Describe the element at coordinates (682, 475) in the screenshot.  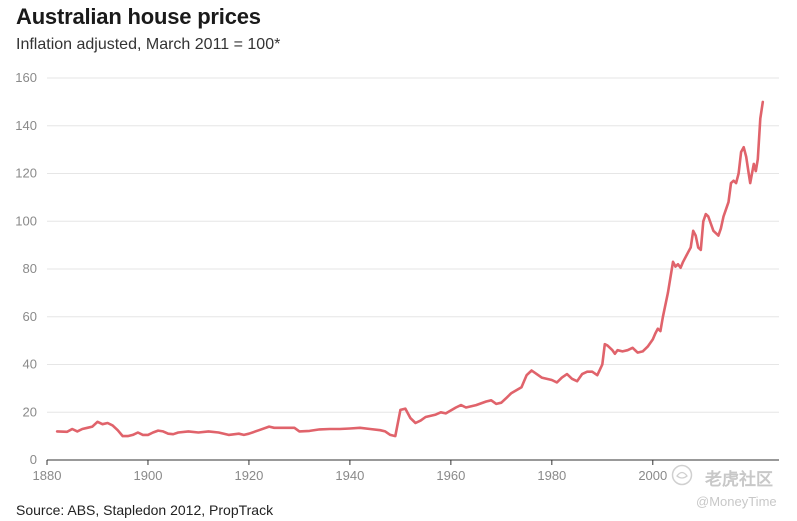
I see `tiger-logo-icon` at that location.